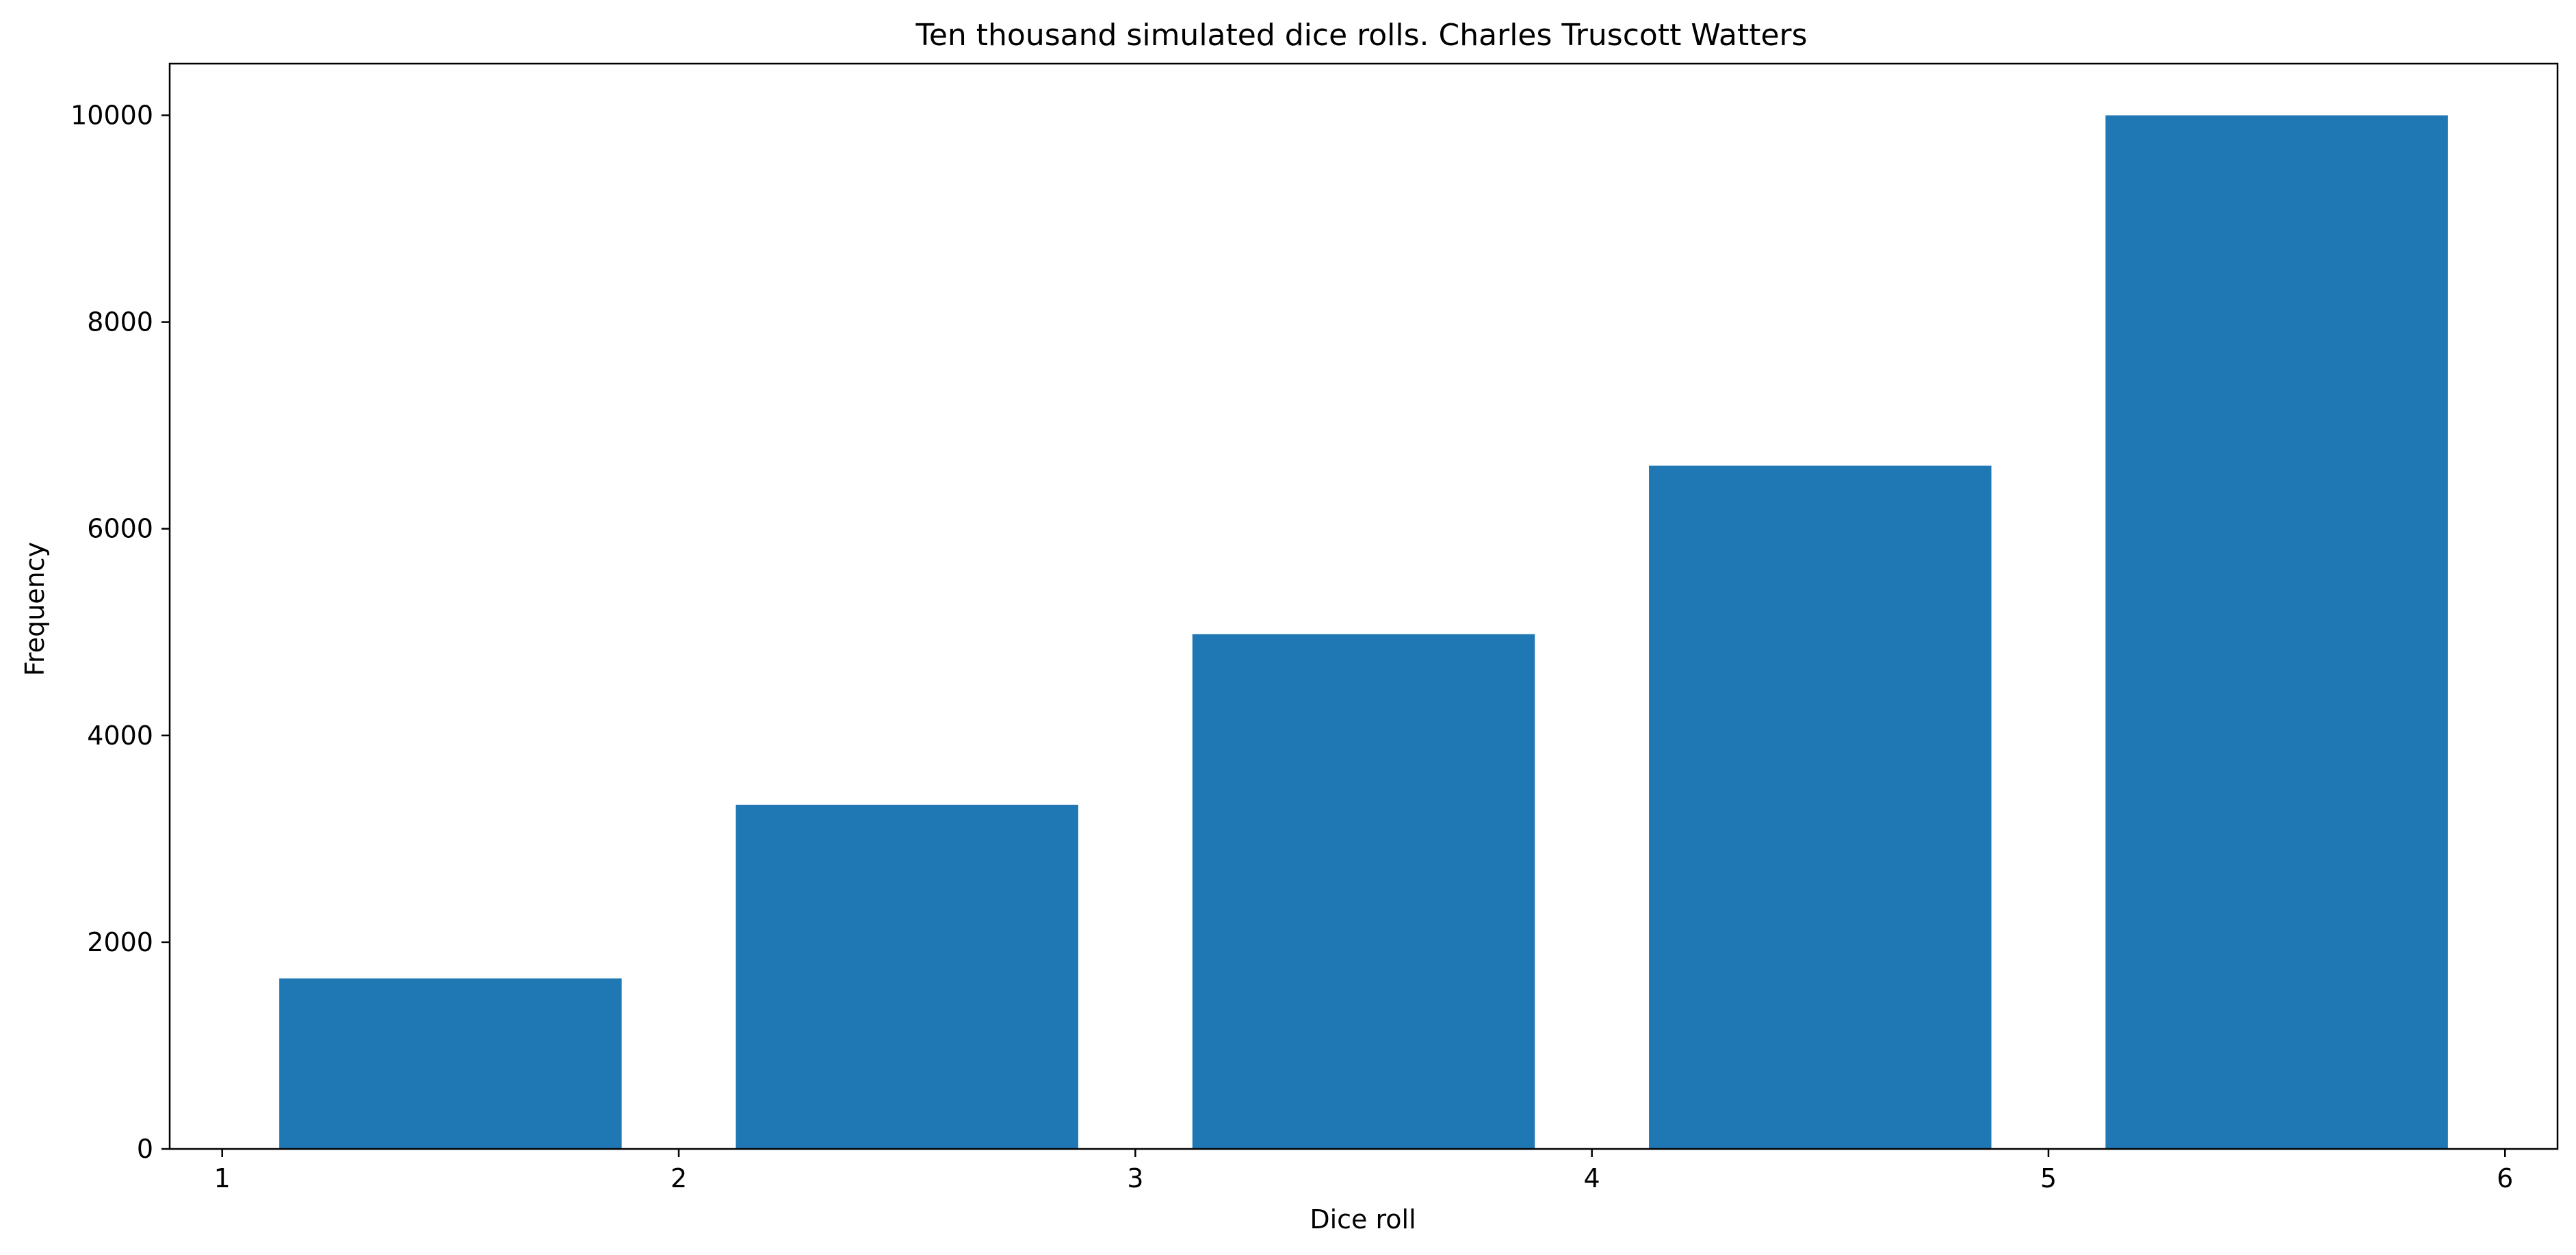  What do you see at coordinates (1592, 1178) in the screenshot?
I see `x-tick-label: 4` at bounding box center [1592, 1178].